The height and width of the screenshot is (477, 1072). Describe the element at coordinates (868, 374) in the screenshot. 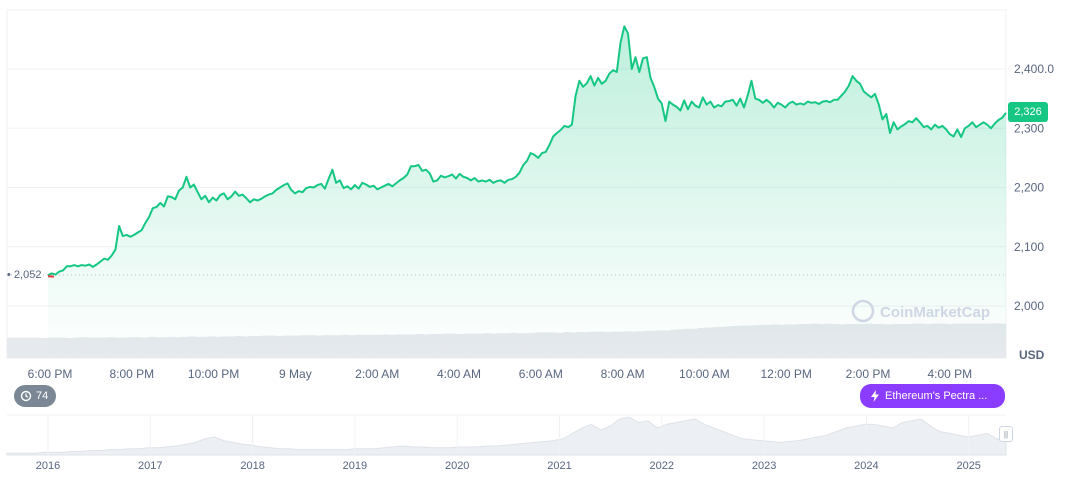

I see `x-tick-label: 2:00 PM` at that location.